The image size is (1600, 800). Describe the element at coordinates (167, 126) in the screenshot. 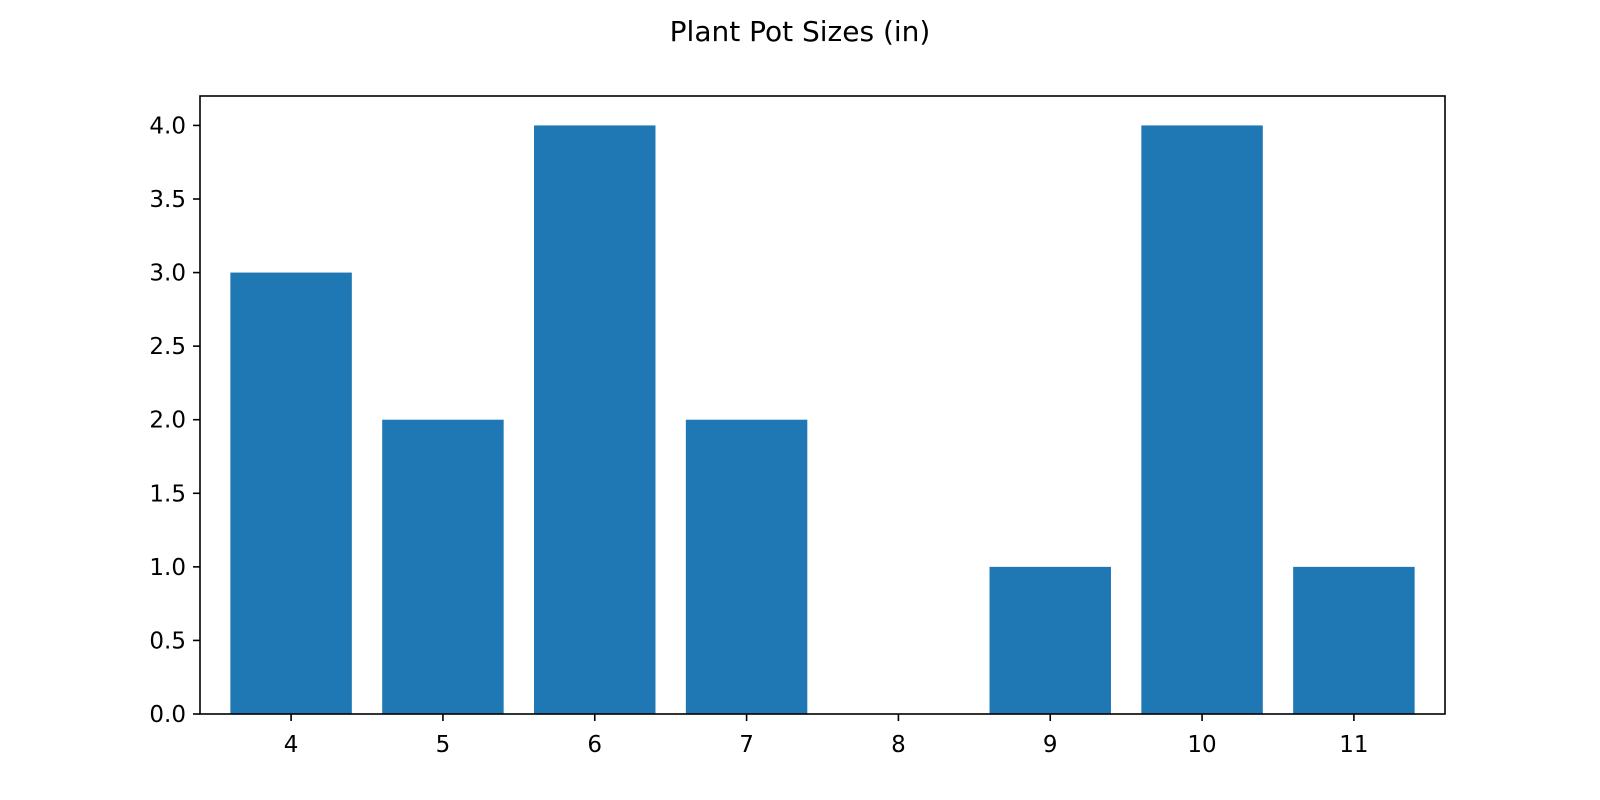

I see `y-tick-label: 4.0` at that location.